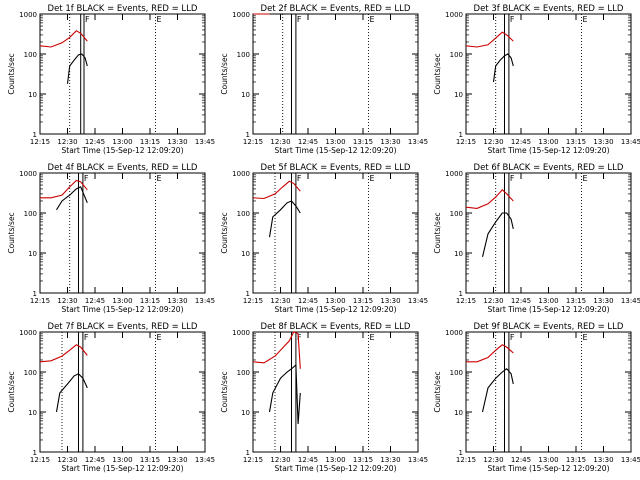 The image size is (640, 480). What do you see at coordinates (549, 168) in the screenshot?
I see `chart-title: Det 6f BLACK = Events, RED = LLD` at bounding box center [549, 168].